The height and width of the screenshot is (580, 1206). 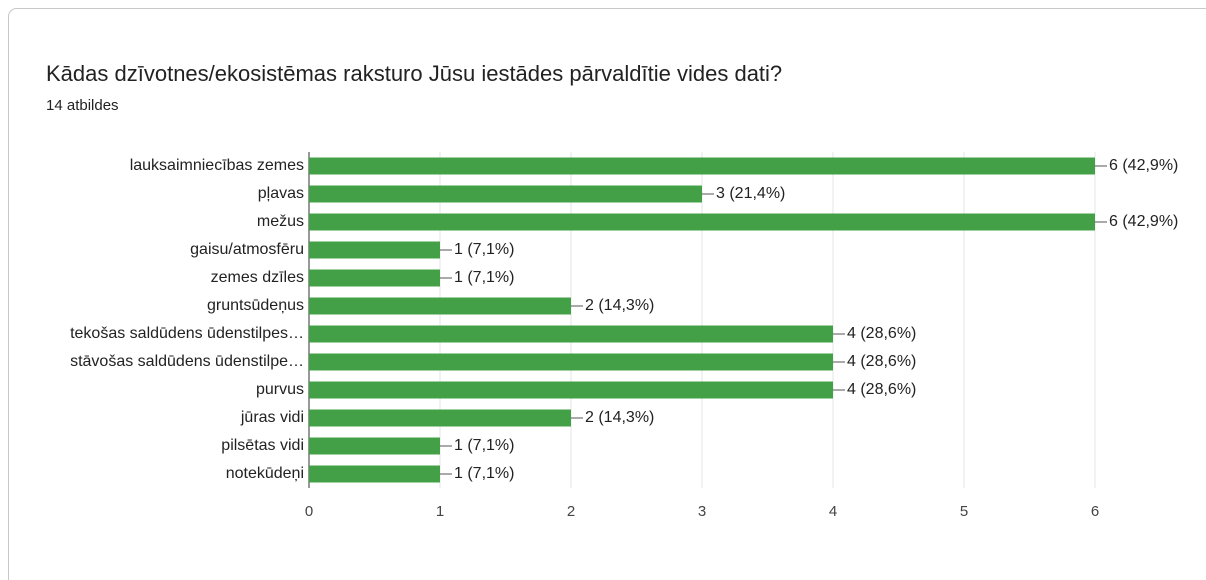 What do you see at coordinates (272, 417) in the screenshot?
I see `y-tick-label: jūras vidi` at bounding box center [272, 417].